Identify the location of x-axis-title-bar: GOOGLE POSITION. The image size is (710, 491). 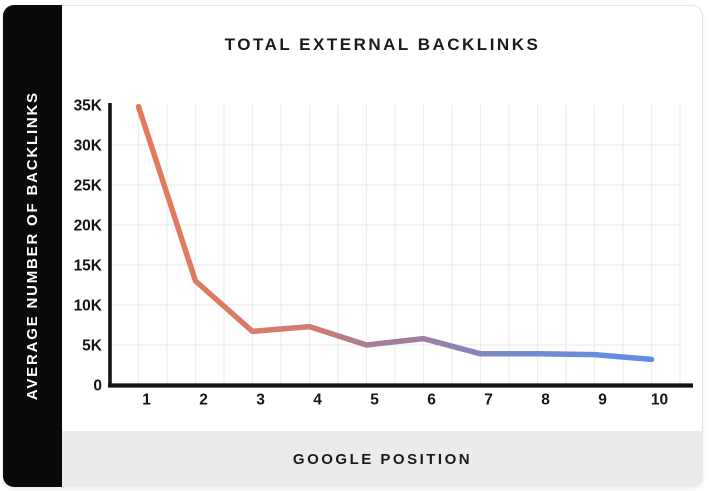
(382, 459).